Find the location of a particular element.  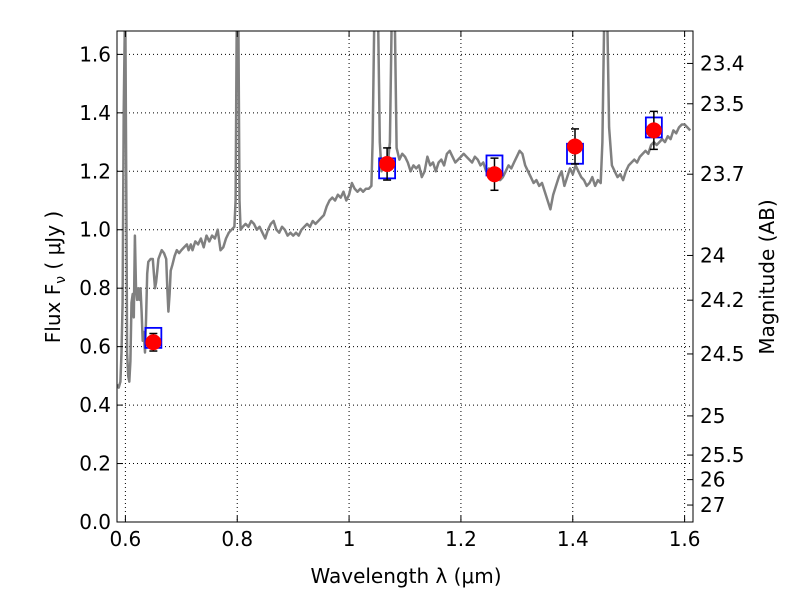

y-tick-label: 0.6 is located at coordinates (95, 347).